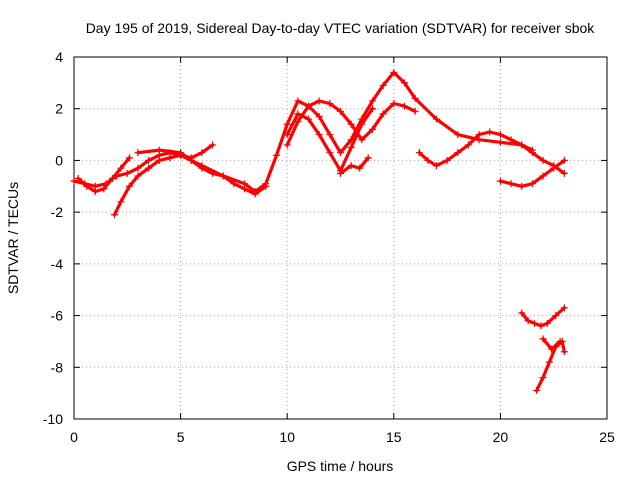 This screenshot has height=480, width=640. What do you see at coordinates (543, 317) in the screenshot?
I see `series-track-j` at bounding box center [543, 317].